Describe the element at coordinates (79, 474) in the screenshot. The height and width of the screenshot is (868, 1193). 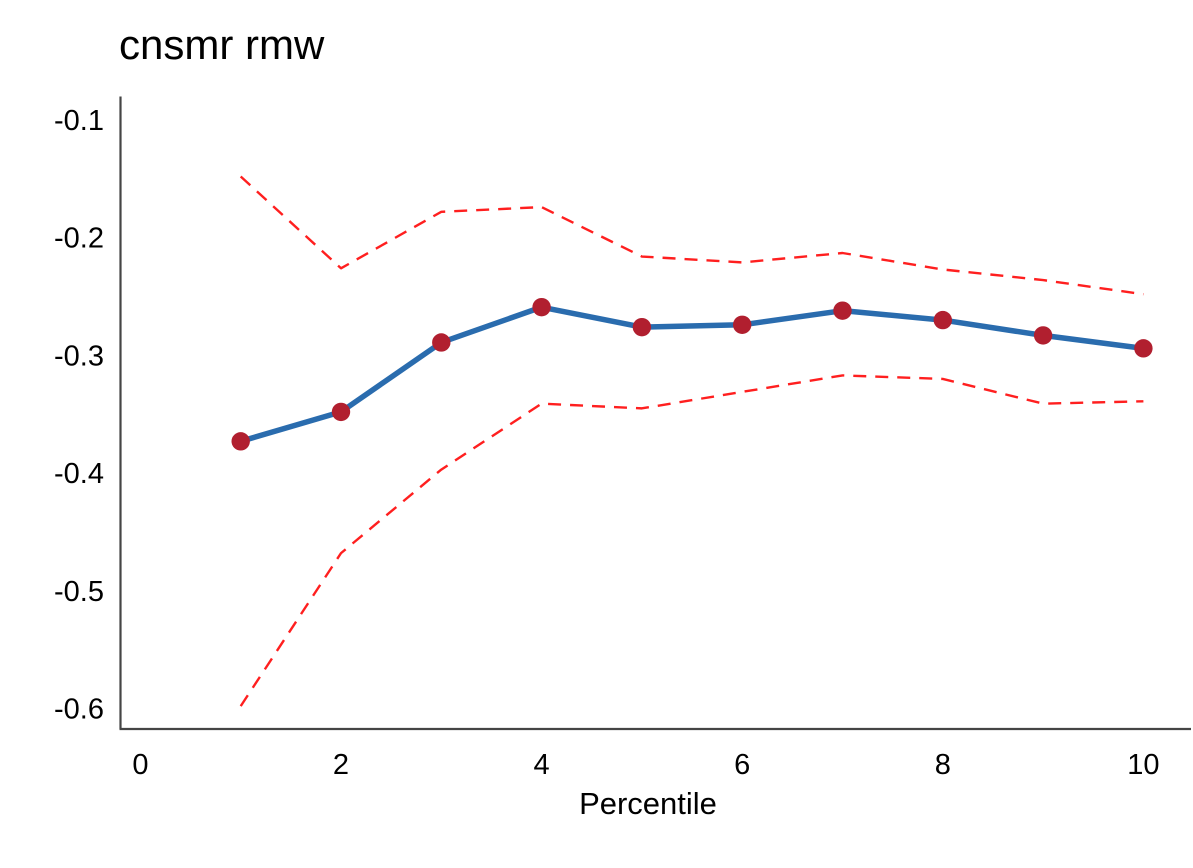
I see `y-tick-label: -0.4` at that location.